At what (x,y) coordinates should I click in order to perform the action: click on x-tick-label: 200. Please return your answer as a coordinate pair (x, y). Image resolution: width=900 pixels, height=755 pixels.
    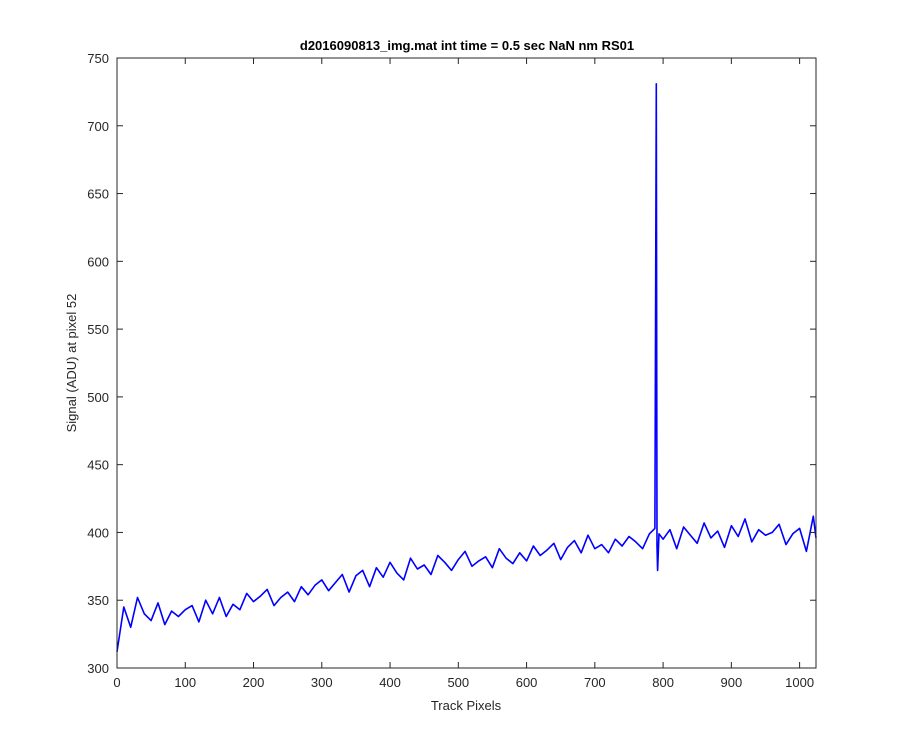
    Looking at the image, I should click on (254, 682).